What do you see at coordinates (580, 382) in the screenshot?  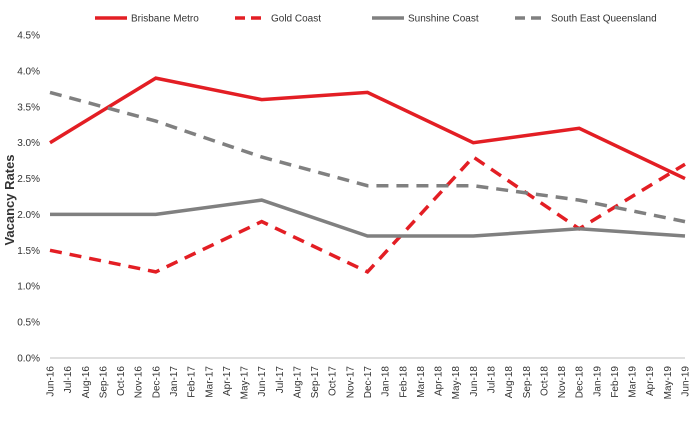 I see `x-tick-label: Dec-18` at bounding box center [580, 382].